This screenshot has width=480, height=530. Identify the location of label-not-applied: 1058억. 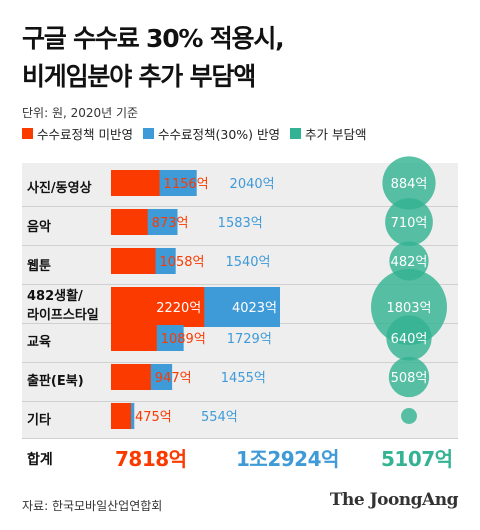
(181, 262).